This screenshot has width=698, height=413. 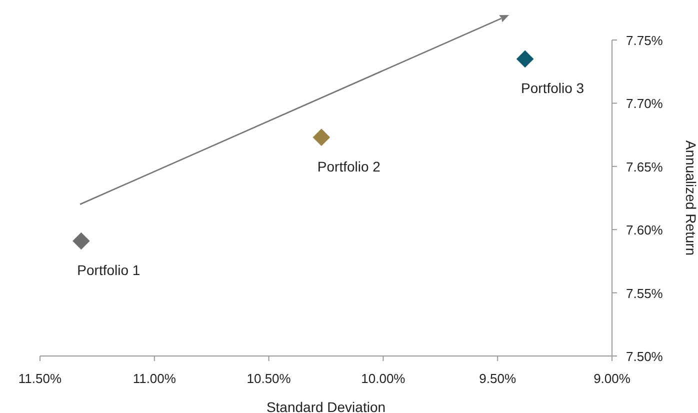 What do you see at coordinates (154, 378) in the screenshot?
I see `x-tick-label: 11.00%` at bounding box center [154, 378].